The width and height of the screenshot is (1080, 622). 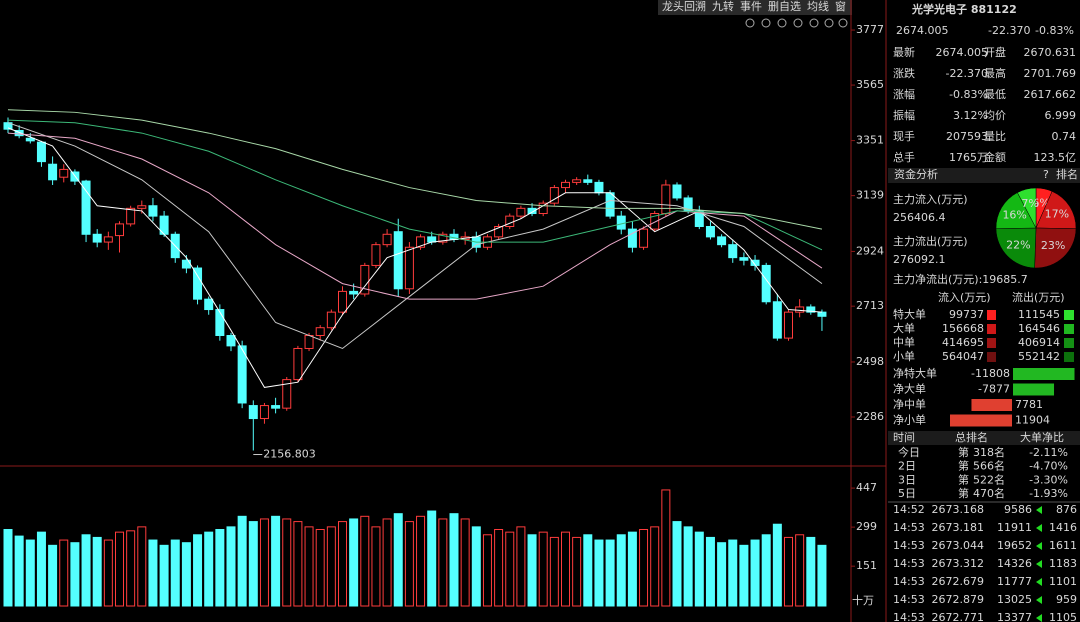 What do you see at coordinates (1032, 420) in the screenshot?
I see `net-value: 11904` at bounding box center [1032, 420].